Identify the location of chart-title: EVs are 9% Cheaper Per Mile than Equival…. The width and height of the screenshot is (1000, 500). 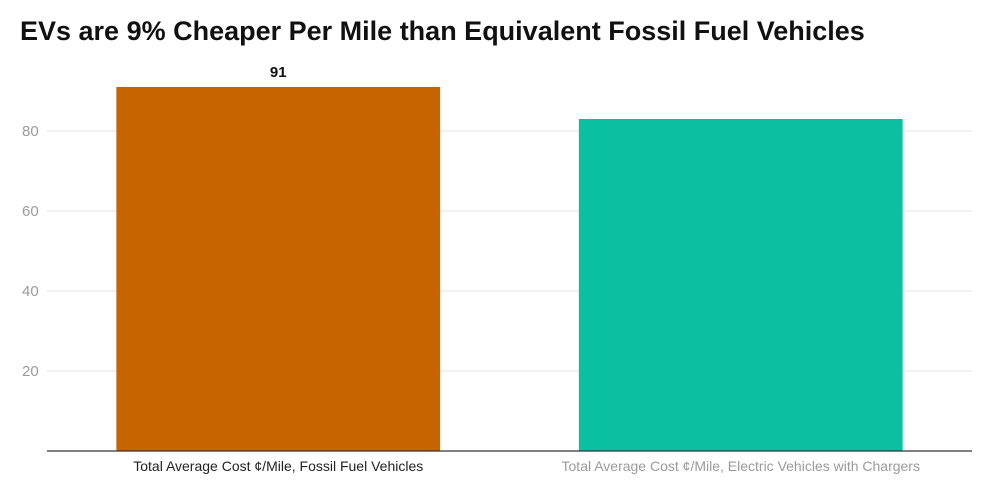
(442, 31).